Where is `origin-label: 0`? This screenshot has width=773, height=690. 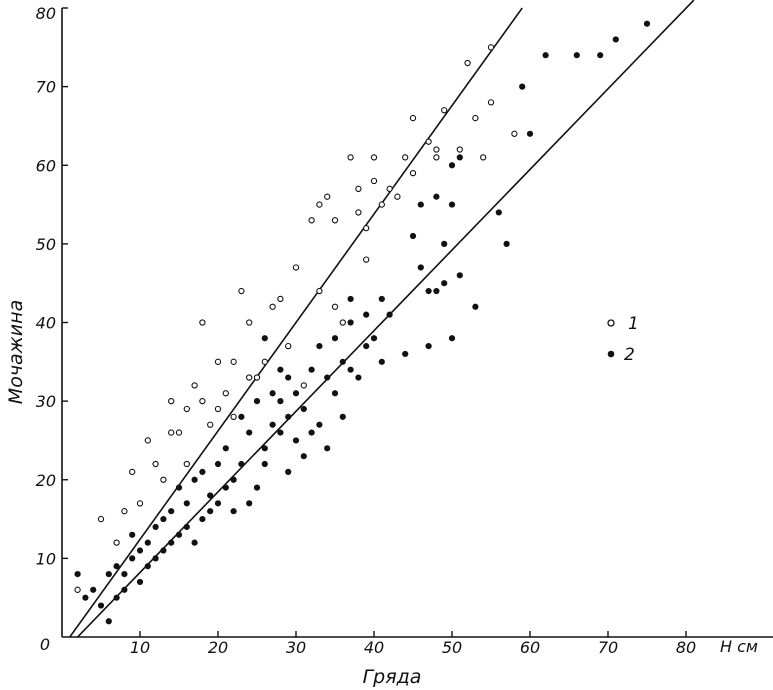
origin-label: 0 is located at coordinates (45, 644).